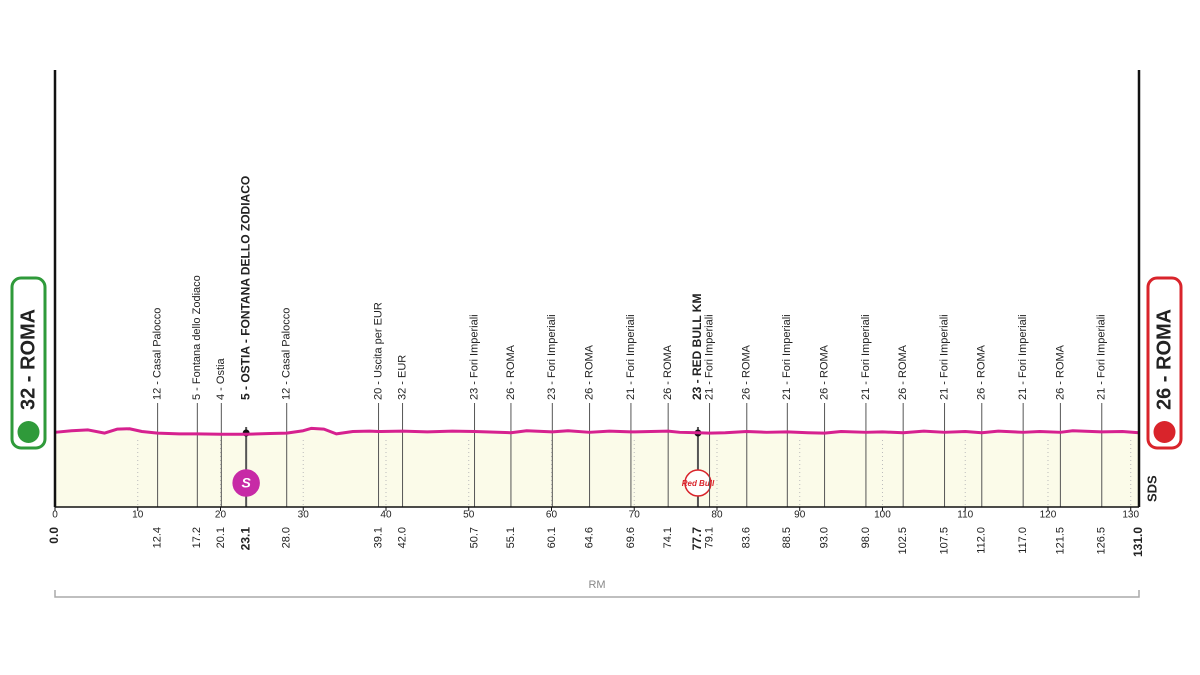  I want to click on waypoint: 21 - Fori Imperiali 79.1, so click(709, 431).